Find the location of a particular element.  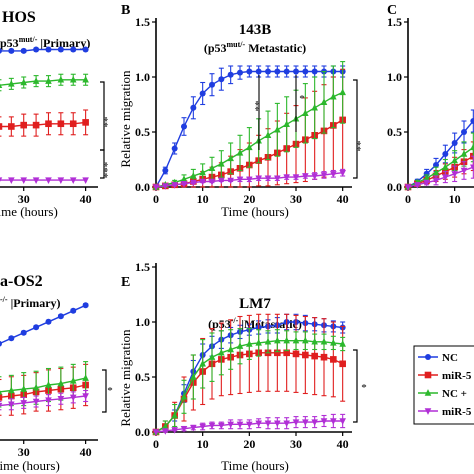

significance-label: *** is located at coordinates (108, 170).